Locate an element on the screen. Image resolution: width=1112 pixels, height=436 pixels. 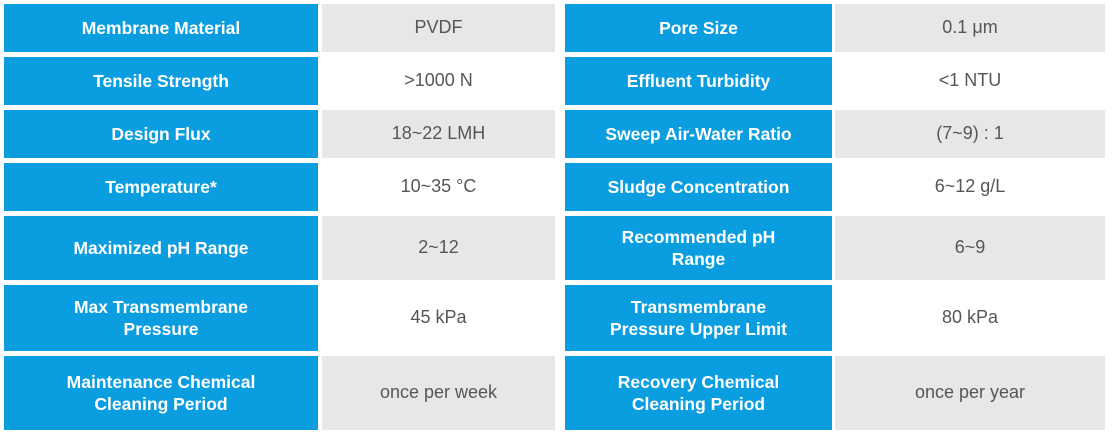
spec-value: (7~9) : 1 is located at coordinates (970, 134).